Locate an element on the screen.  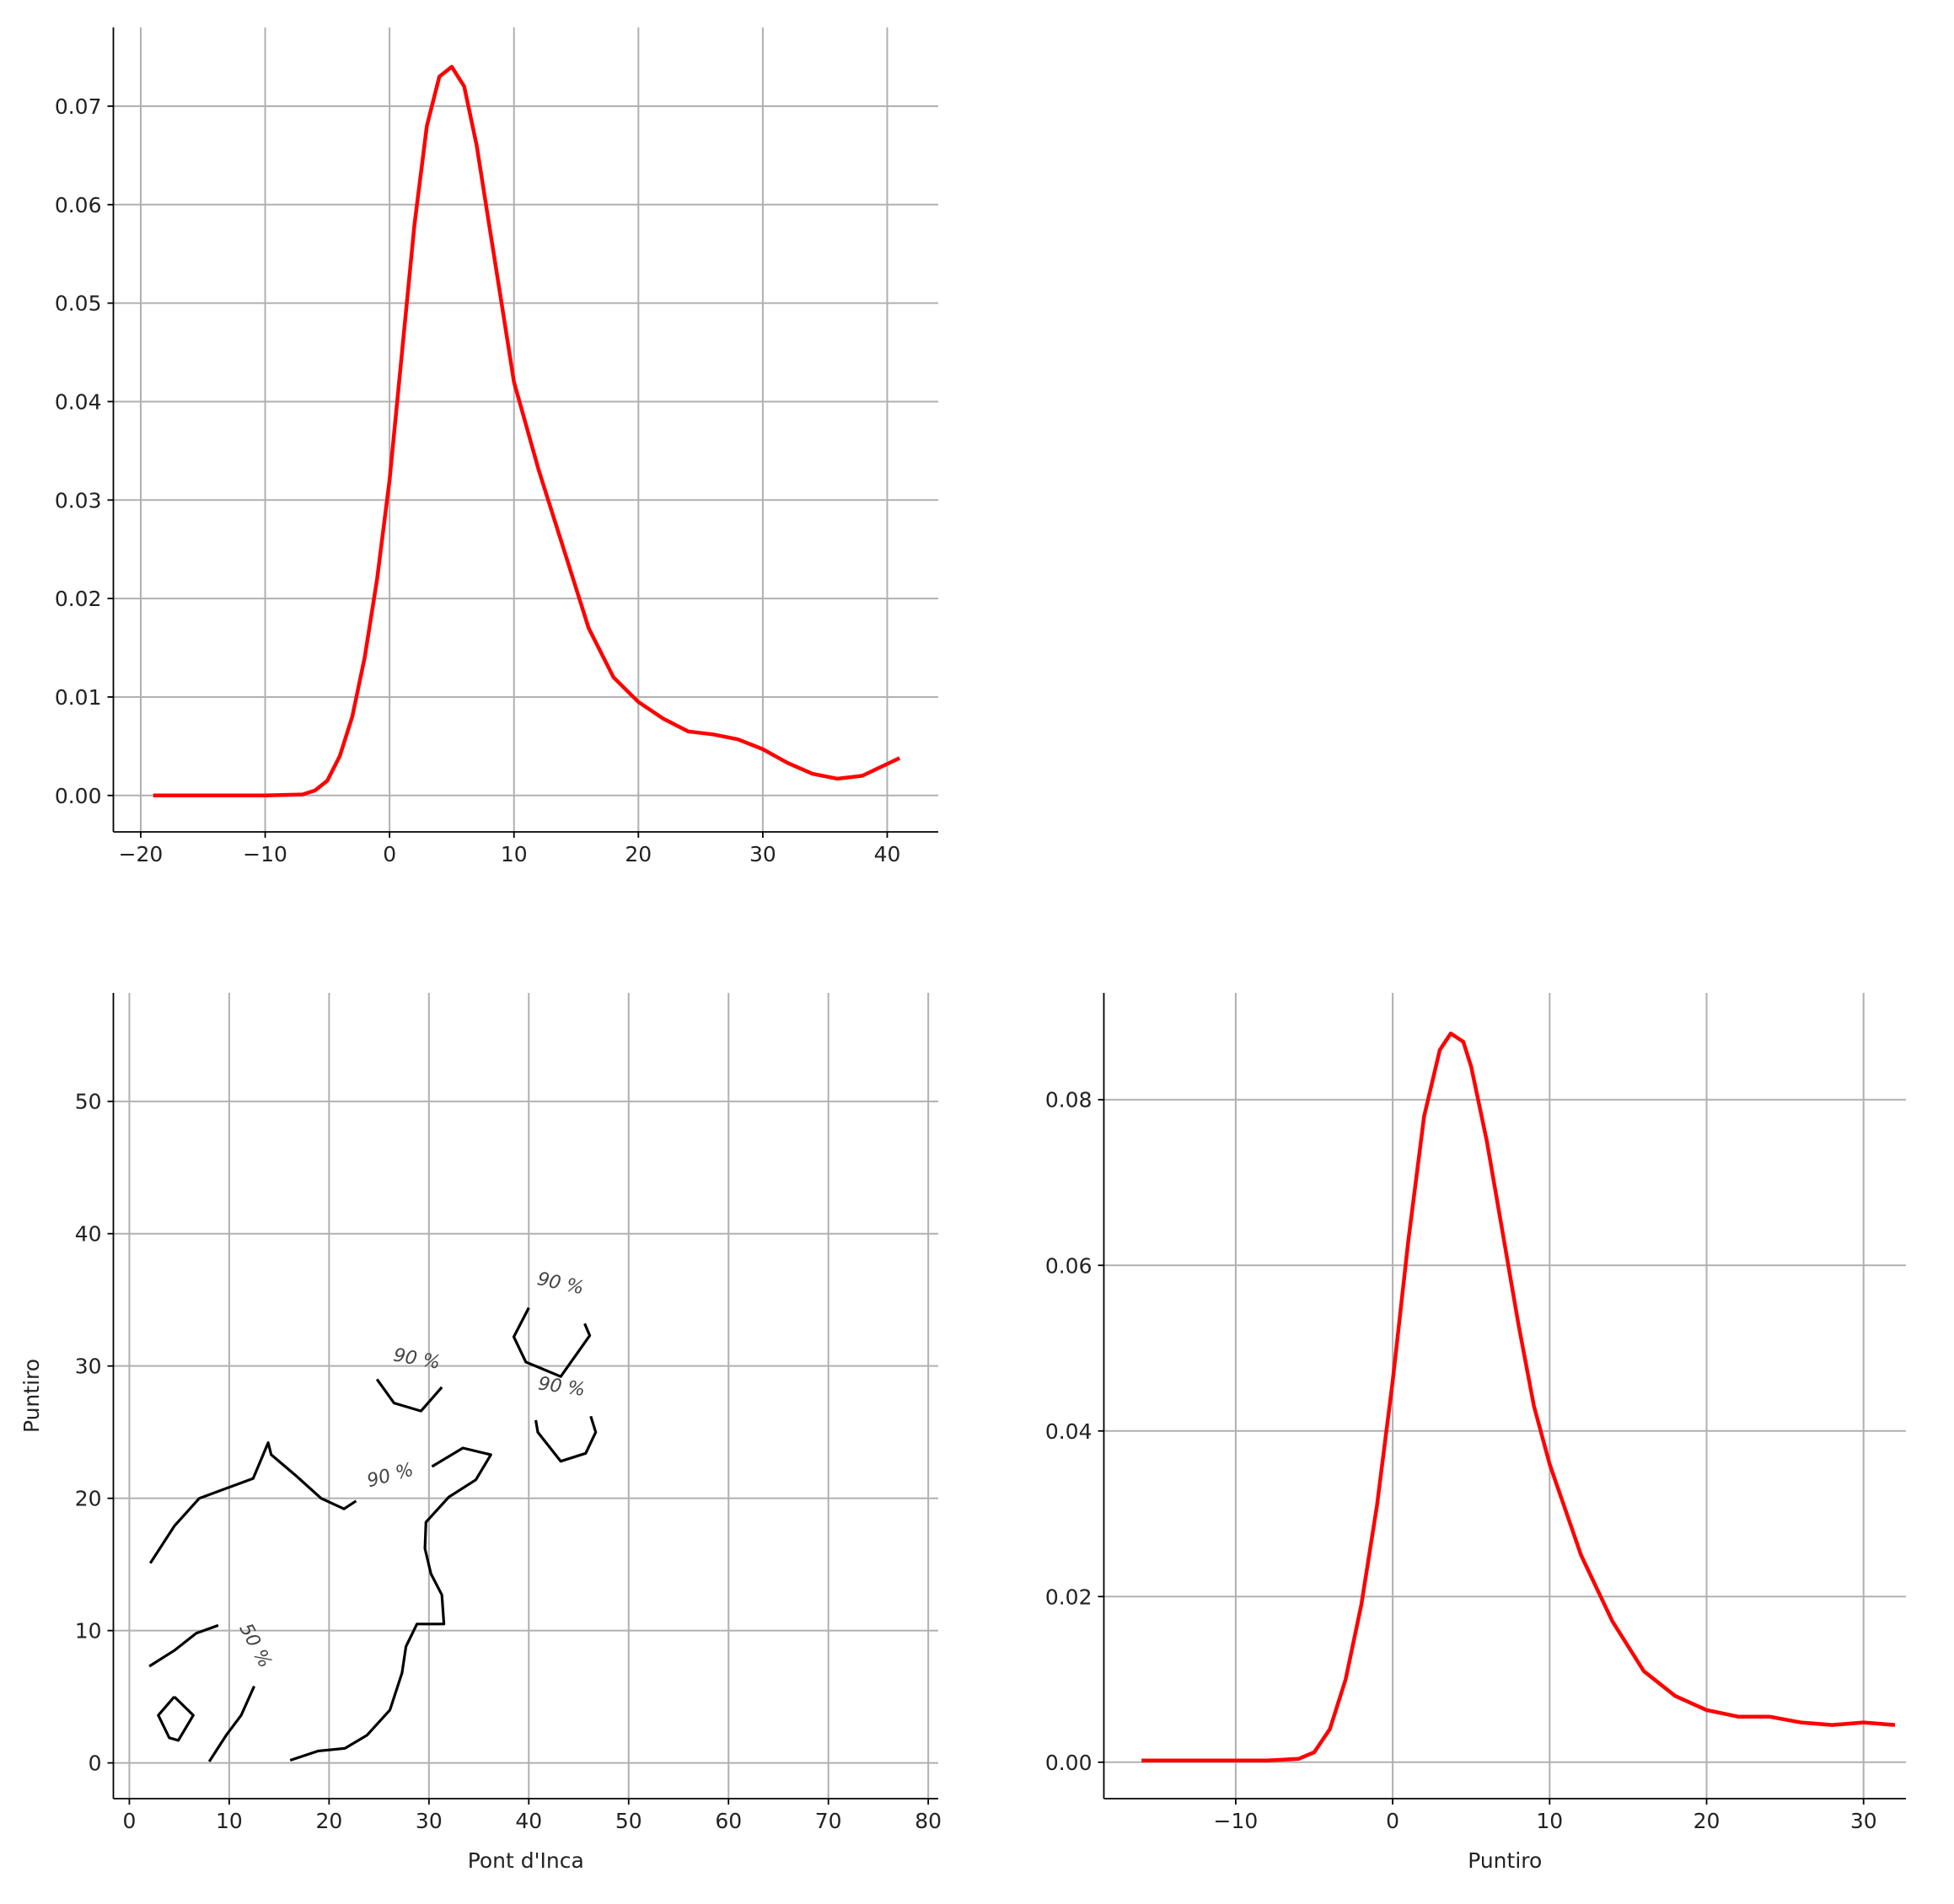
y-tick-label: 0.05 is located at coordinates (79, 304).